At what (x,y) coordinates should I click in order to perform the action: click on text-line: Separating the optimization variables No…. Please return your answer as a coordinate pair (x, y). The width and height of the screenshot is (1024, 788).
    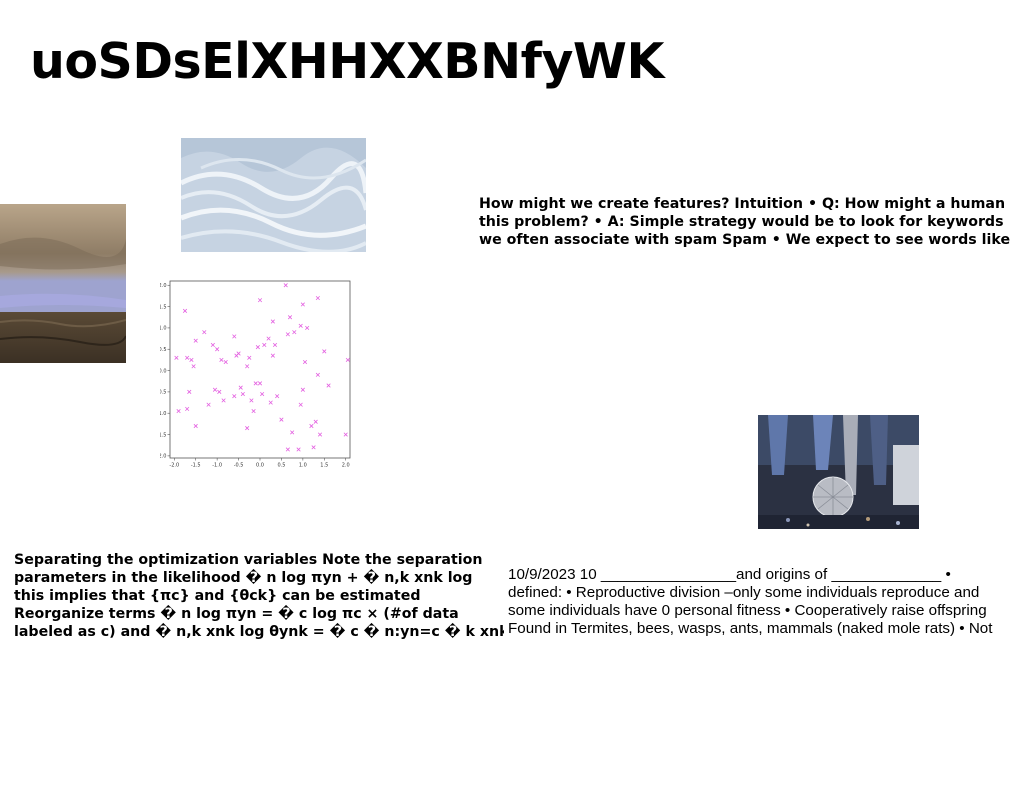
    Looking at the image, I should click on (248, 560).